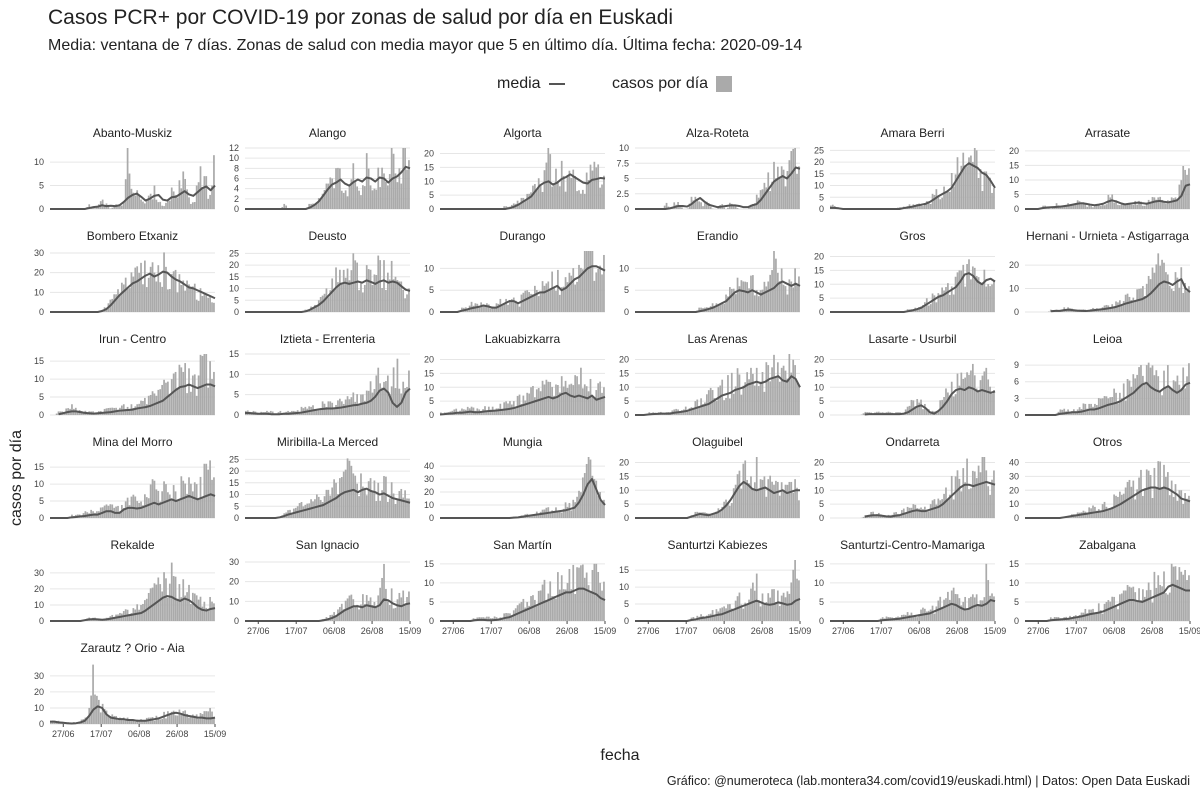  What do you see at coordinates (328, 339) in the screenshot?
I see `panel-title: Iztieta - Errenteria` at bounding box center [328, 339].